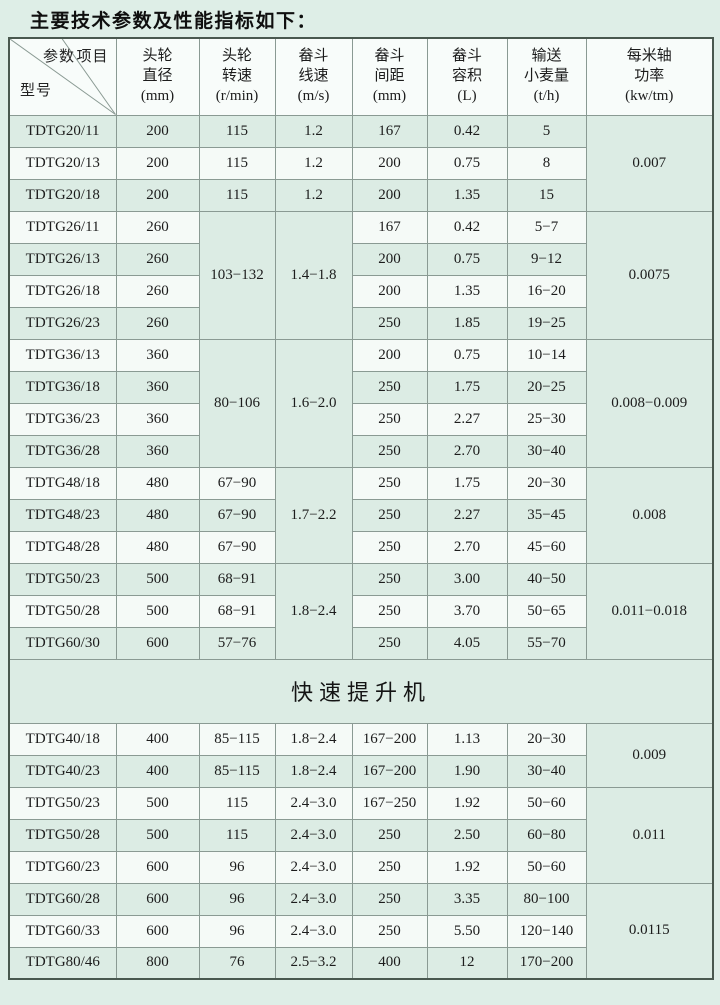 This screenshot has height=1005, width=720. I want to click on table-row: TDTG36/28 360 250 2.70 30−40, so click(360, 451).